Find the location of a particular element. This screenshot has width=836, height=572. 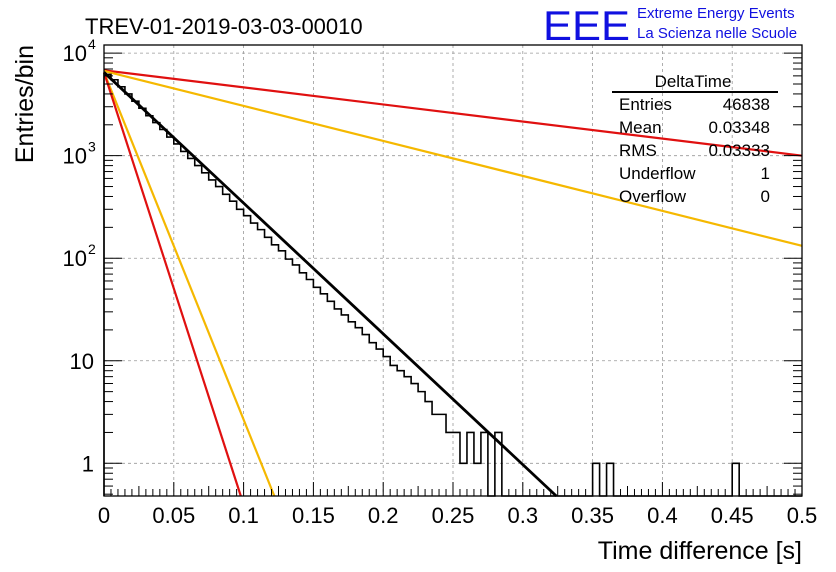

stats-label-entries: Entries is located at coordinates (645, 104).